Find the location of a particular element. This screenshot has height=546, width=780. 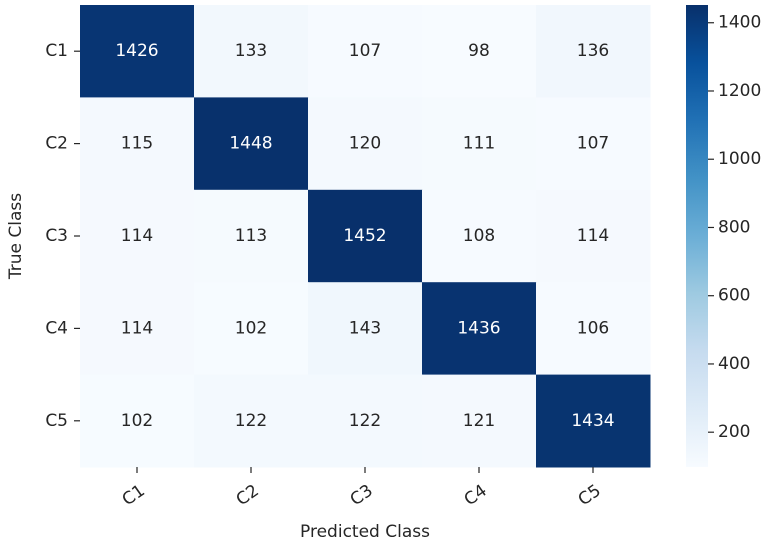

x-tick-label: C3 is located at coordinates (362, 495).